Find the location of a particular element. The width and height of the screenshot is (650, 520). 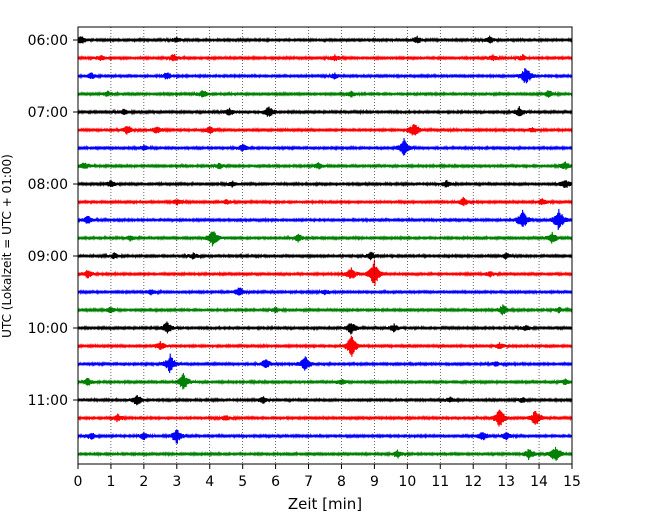

x-tick-label: 5 is located at coordinates (242, 482).